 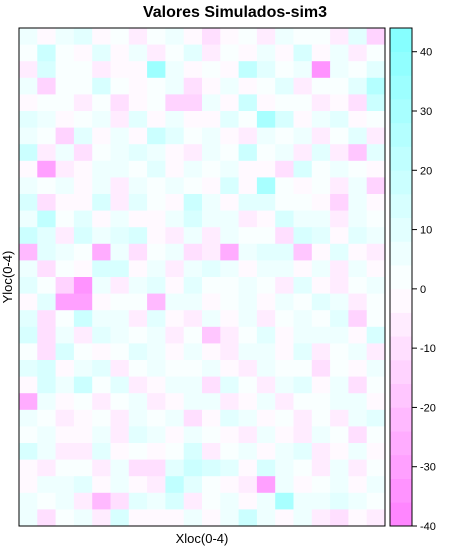 I want to click on colorbar-axis: 40 30 20 10 0 -10 -20 -30 -40, so click(x=424, y=290).